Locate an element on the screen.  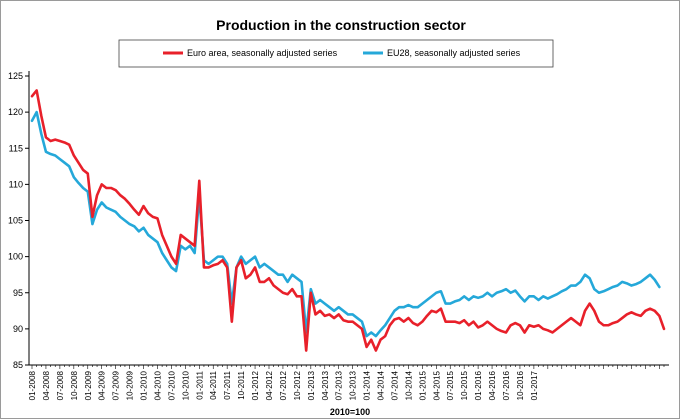
x-tick-label: 10-2012 is located at coordinates (297, 385).